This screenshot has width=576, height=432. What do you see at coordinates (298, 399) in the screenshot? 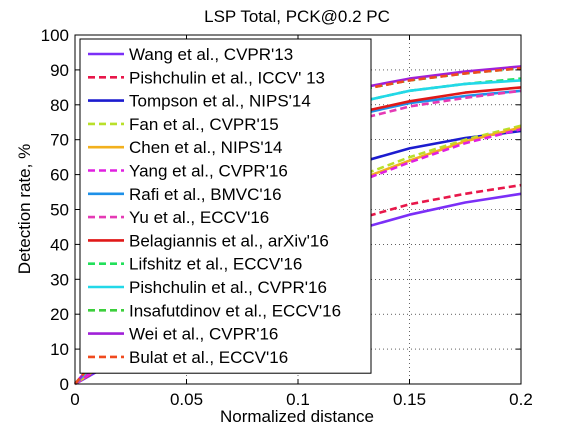
I see `x-tick-label: 0.1` at bounding box center [298, 399].